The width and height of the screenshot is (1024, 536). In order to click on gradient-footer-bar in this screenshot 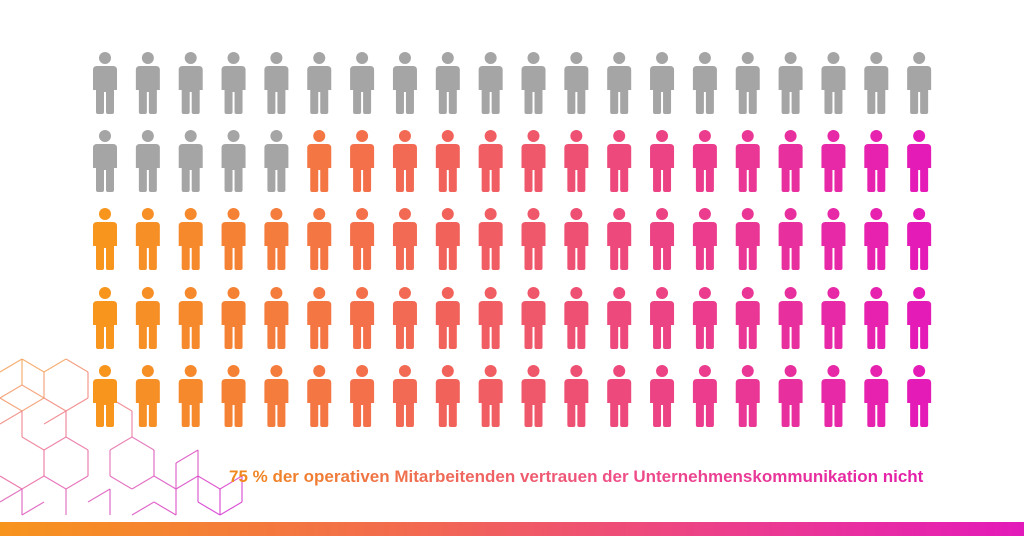, I will do `click(512, 529)`.